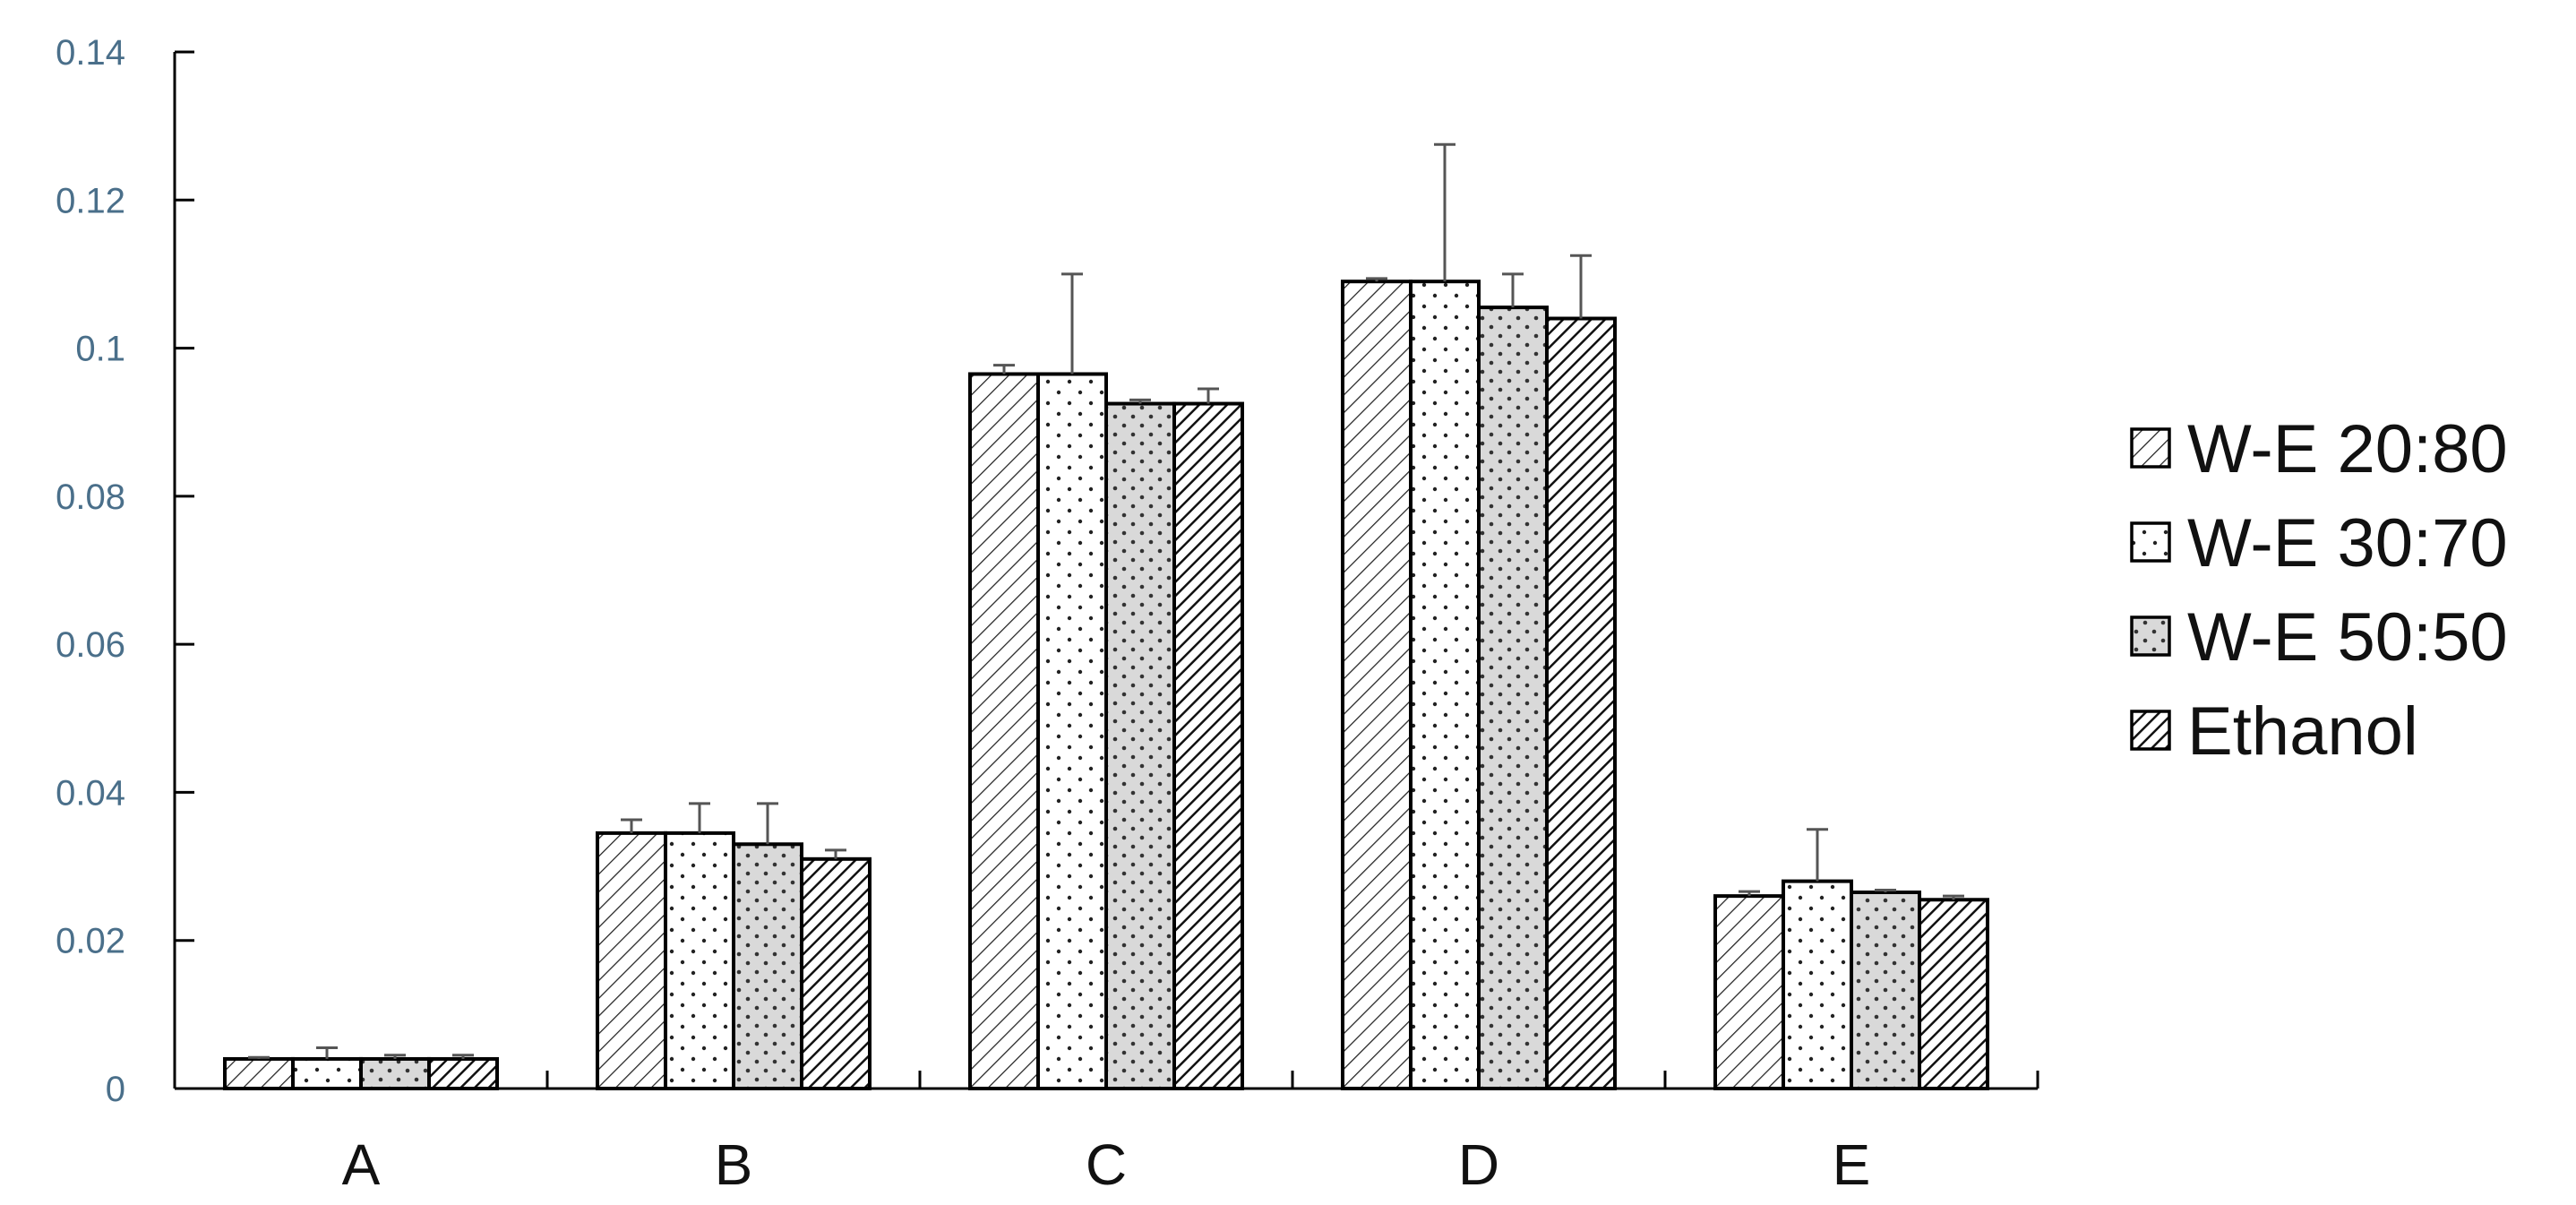 This screenshot has height=1205, width=2576. Describe the element at coordinates (2347, 449) in the screenshot. I see `legend-label: W-E 20:80` at that location.